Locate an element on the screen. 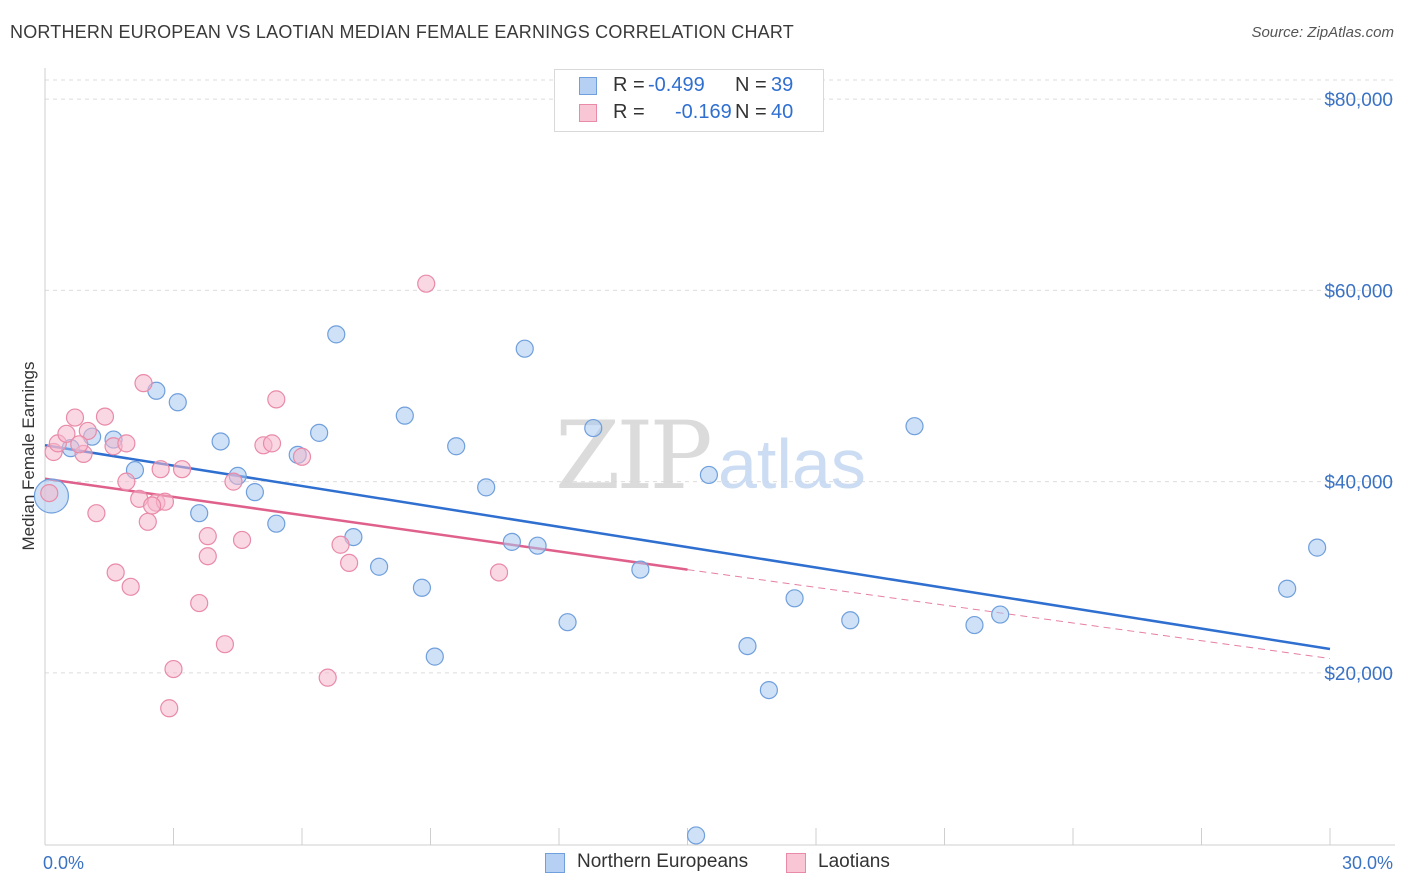  legend-swatch-pink is located at coordinates (588, 113).